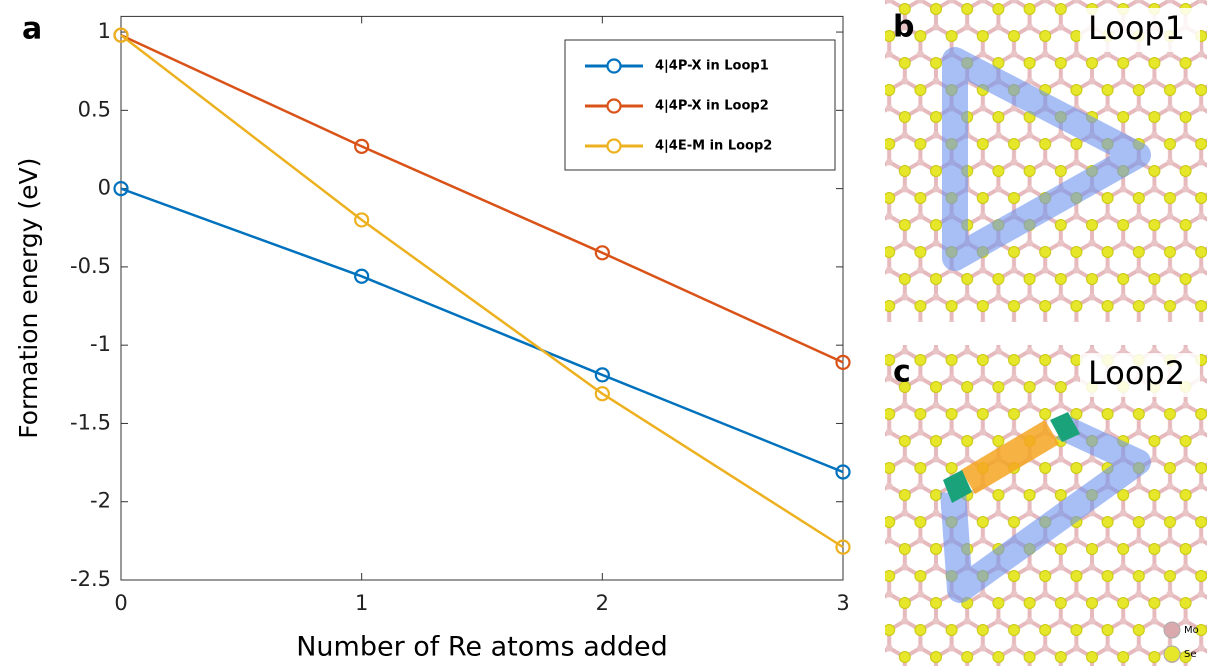 The width and height of the screenshot is (1207, 670). What do you see at coordinates (94, 109) in the screenshot?
I see `y-tick-label: 0.5` at bounding box center [94, 109].